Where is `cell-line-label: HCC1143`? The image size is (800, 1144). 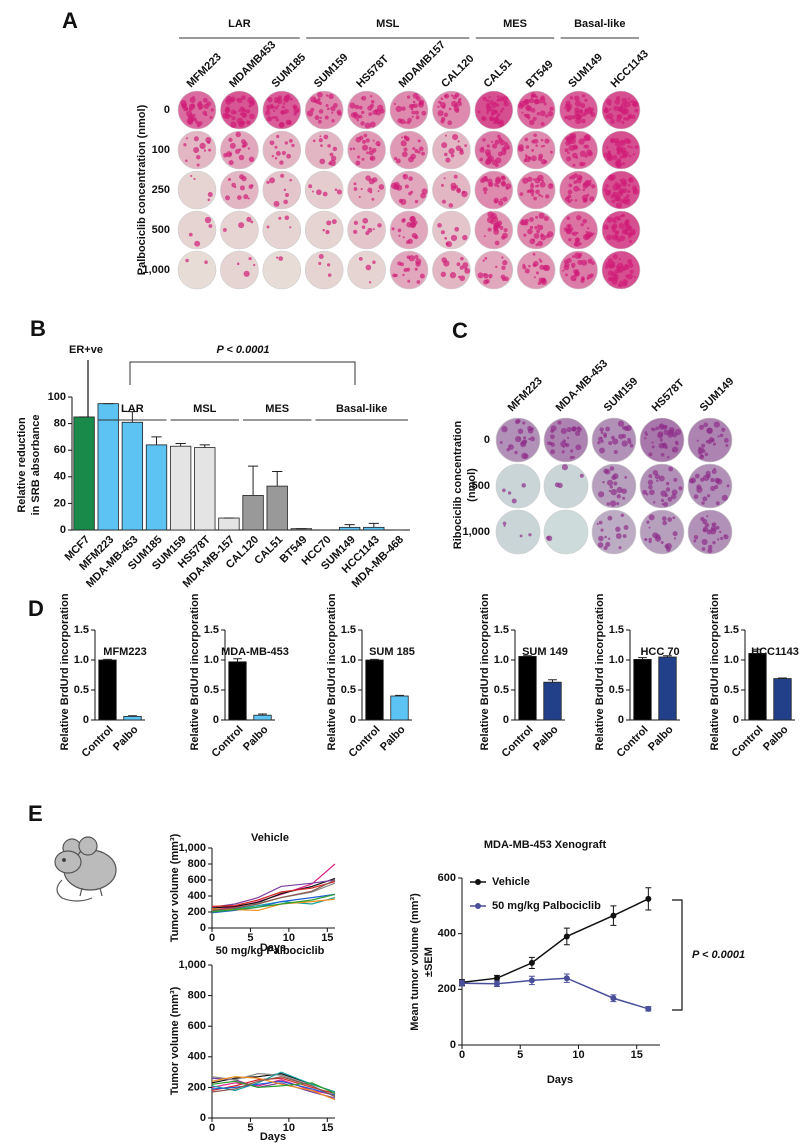
cell-line-label: HCC1143 is located at coordinates (630, 69).